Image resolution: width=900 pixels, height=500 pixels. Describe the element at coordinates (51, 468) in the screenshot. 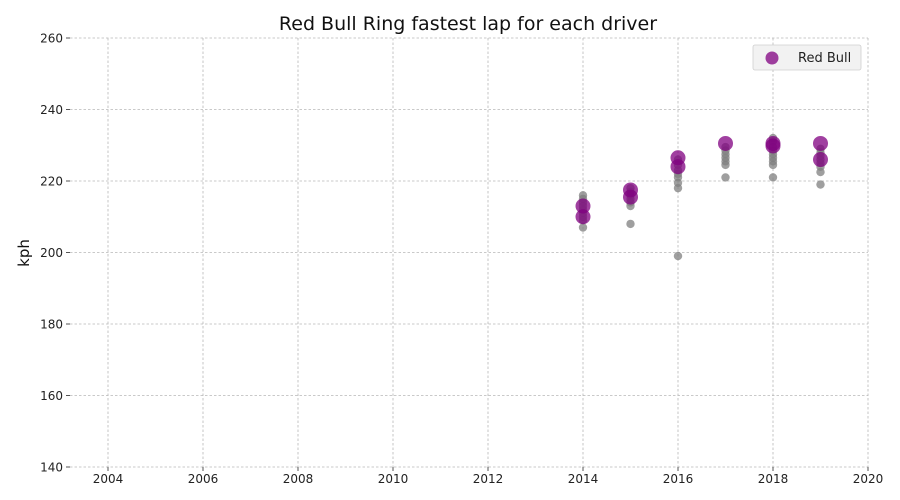

I see `y-tick-label: 140` at that location.